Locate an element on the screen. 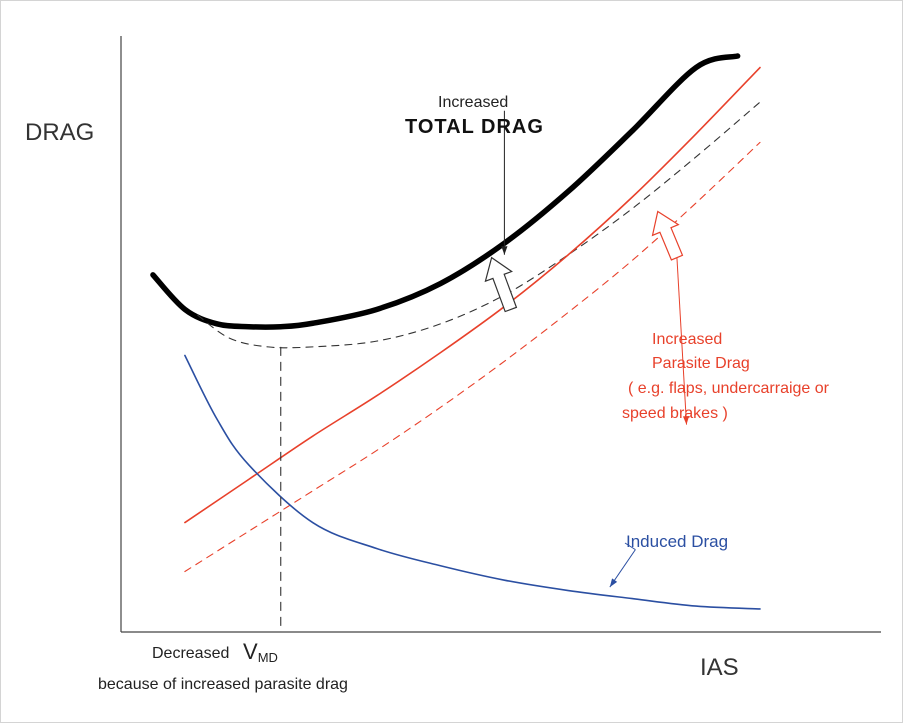 The image size is (903, 723). vmd-prefix-label: Decreased is located at coordinates (191, 653).